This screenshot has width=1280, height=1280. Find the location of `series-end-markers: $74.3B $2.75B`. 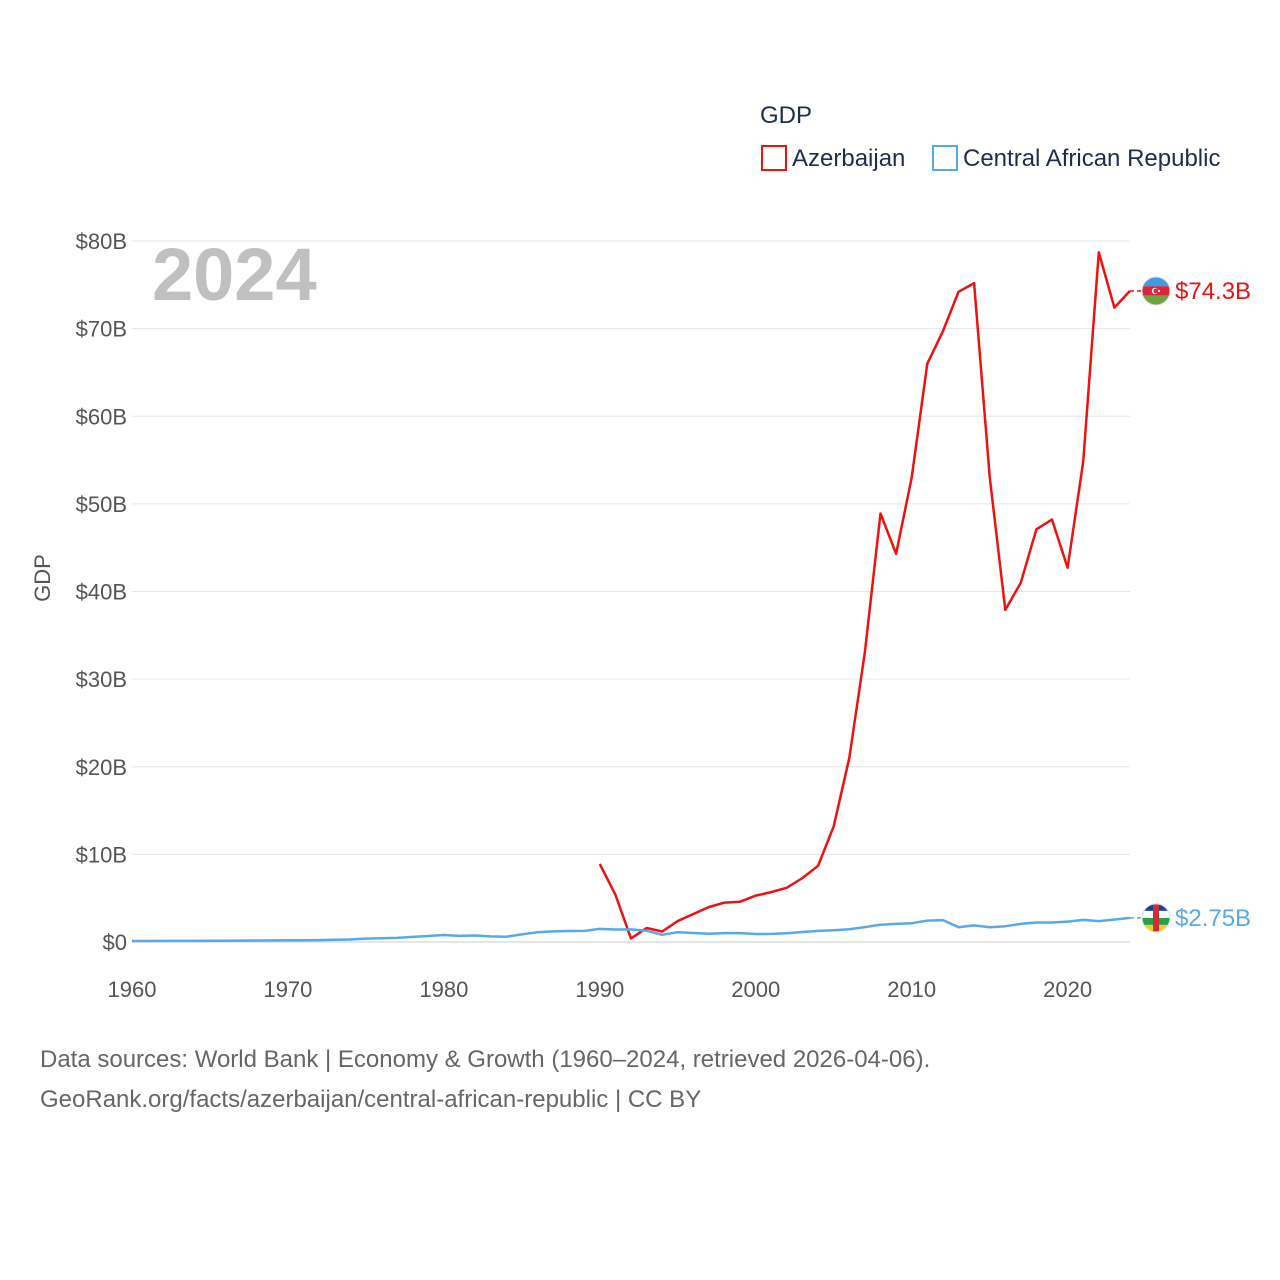

series-end-markers: $74.3B $2.75B is located at coordinates (1190, 604).